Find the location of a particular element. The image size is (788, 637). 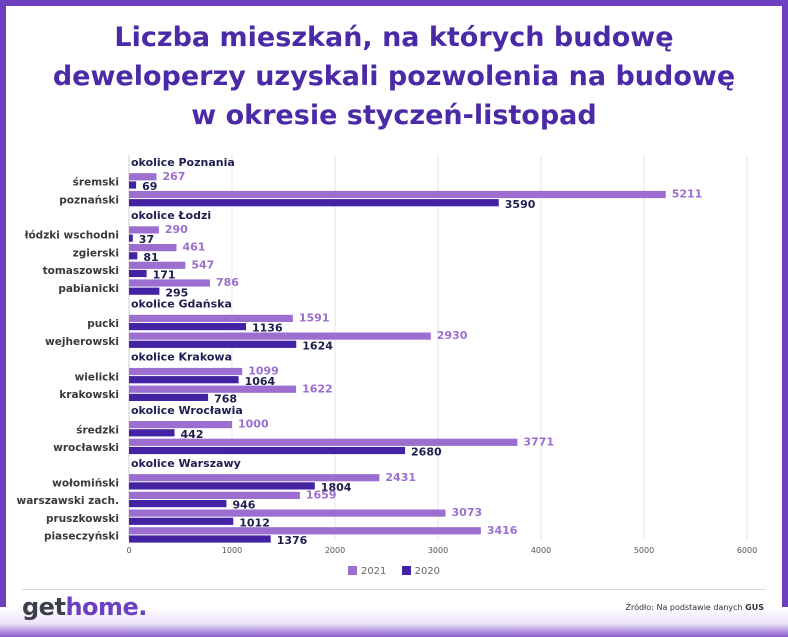

gethome-logo: gethome. is located at coordinates (84, 607).